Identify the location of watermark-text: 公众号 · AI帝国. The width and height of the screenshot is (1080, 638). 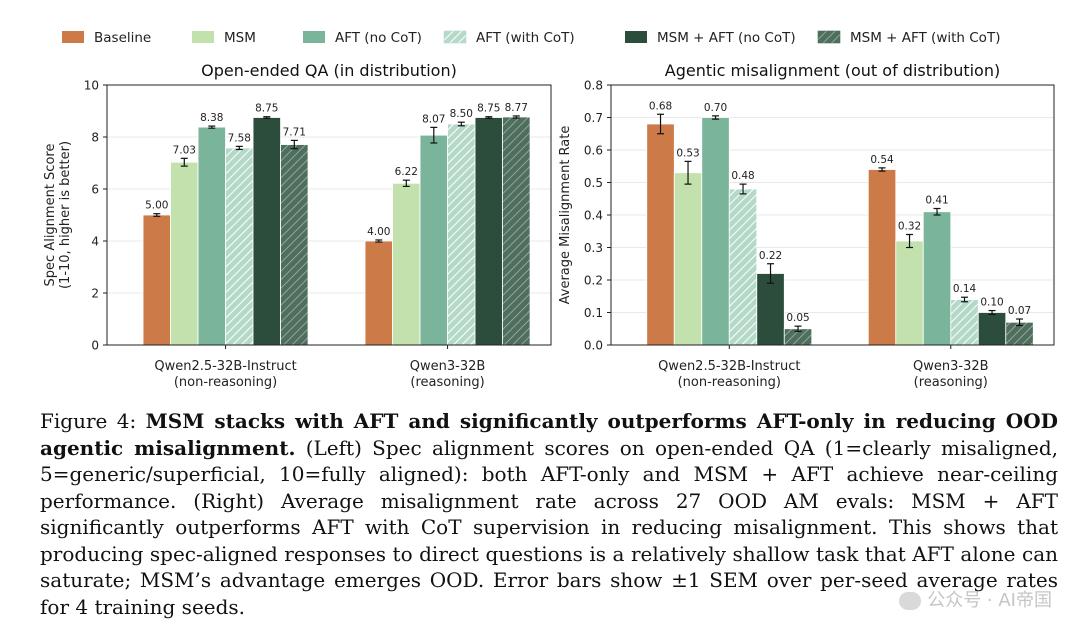
(989, 600).